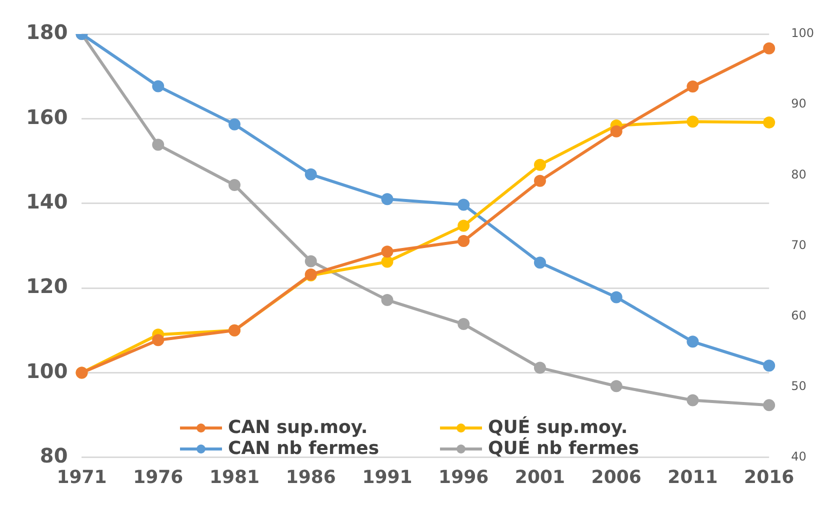  I want to click on x-tick-label: 2011, so click(693, 477).